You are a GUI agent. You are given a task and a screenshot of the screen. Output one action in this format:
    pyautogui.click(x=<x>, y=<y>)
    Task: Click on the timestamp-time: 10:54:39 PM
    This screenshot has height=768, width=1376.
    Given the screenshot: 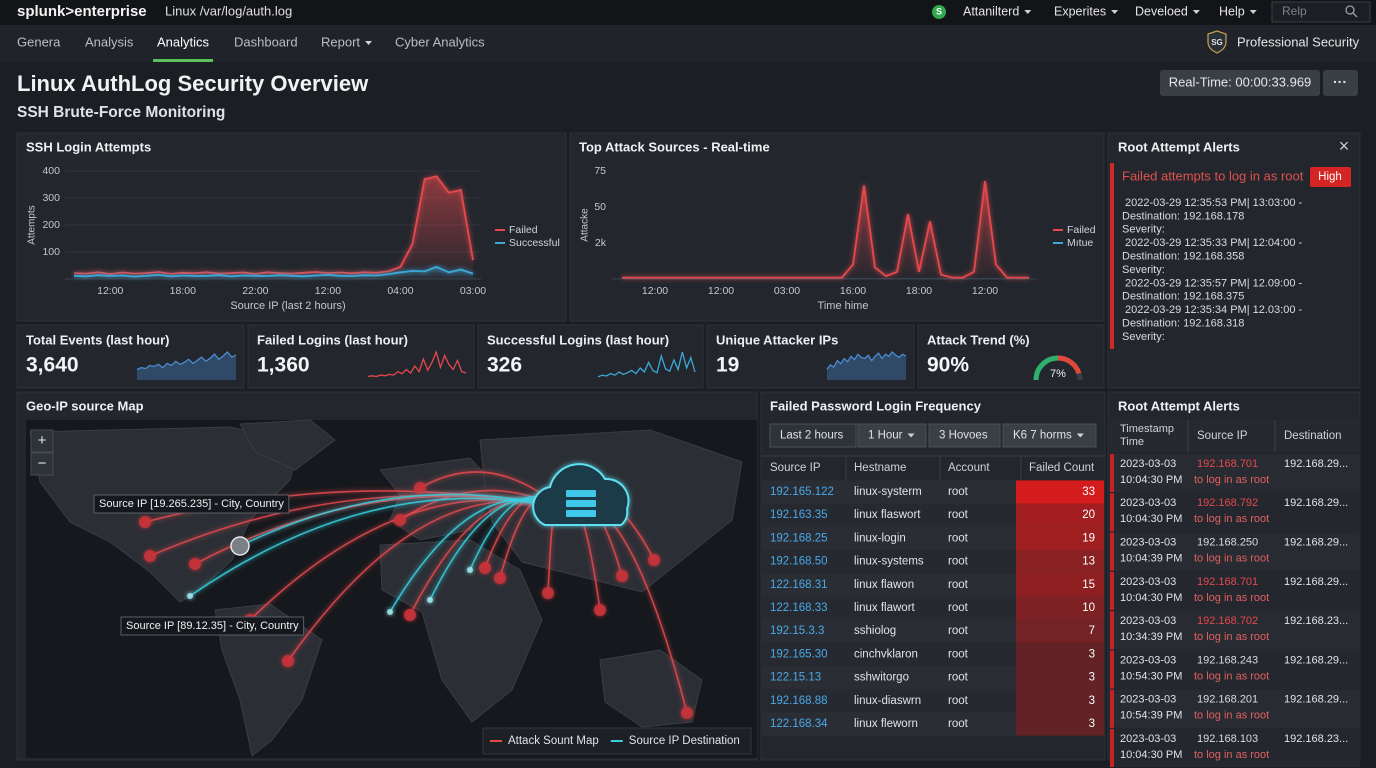 What is the action you would take?
    pyautogui.click(x=1151, y=716)
    